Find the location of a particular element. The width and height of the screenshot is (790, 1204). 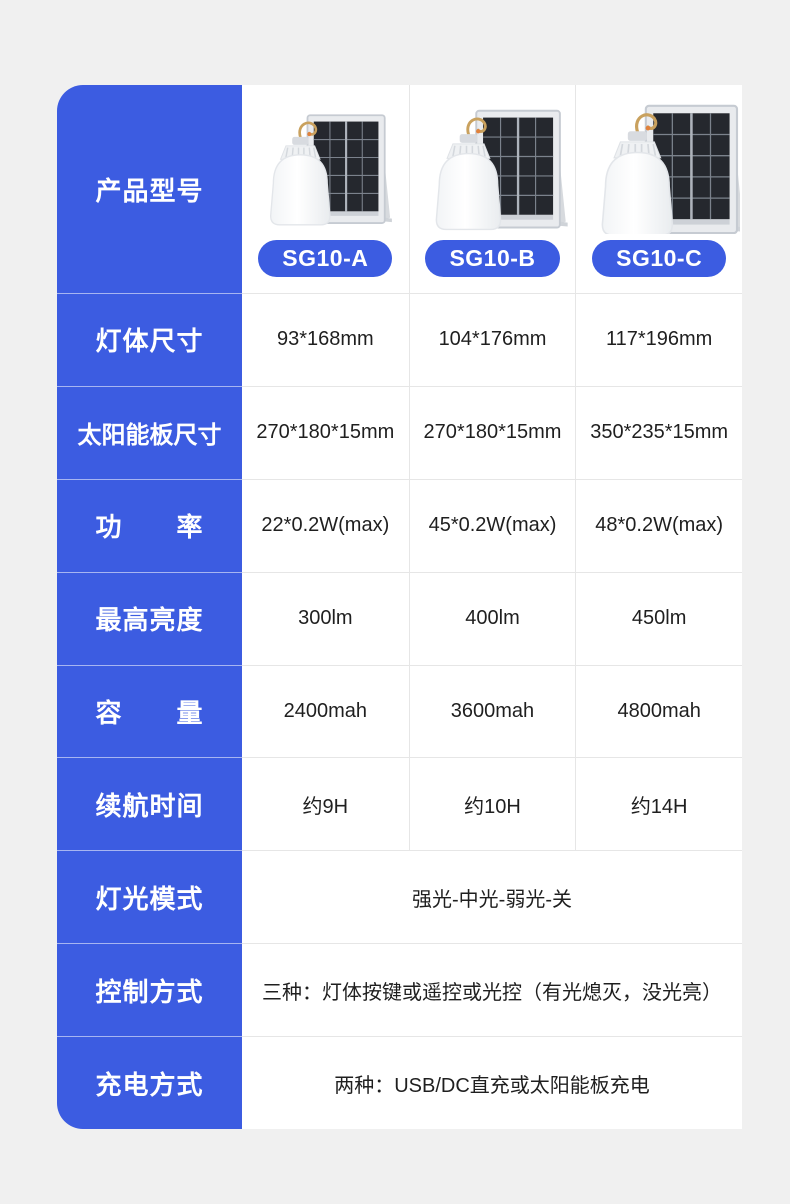

spec-value-cell: 45*0.2W(max) is located at coordinates (492, 525).